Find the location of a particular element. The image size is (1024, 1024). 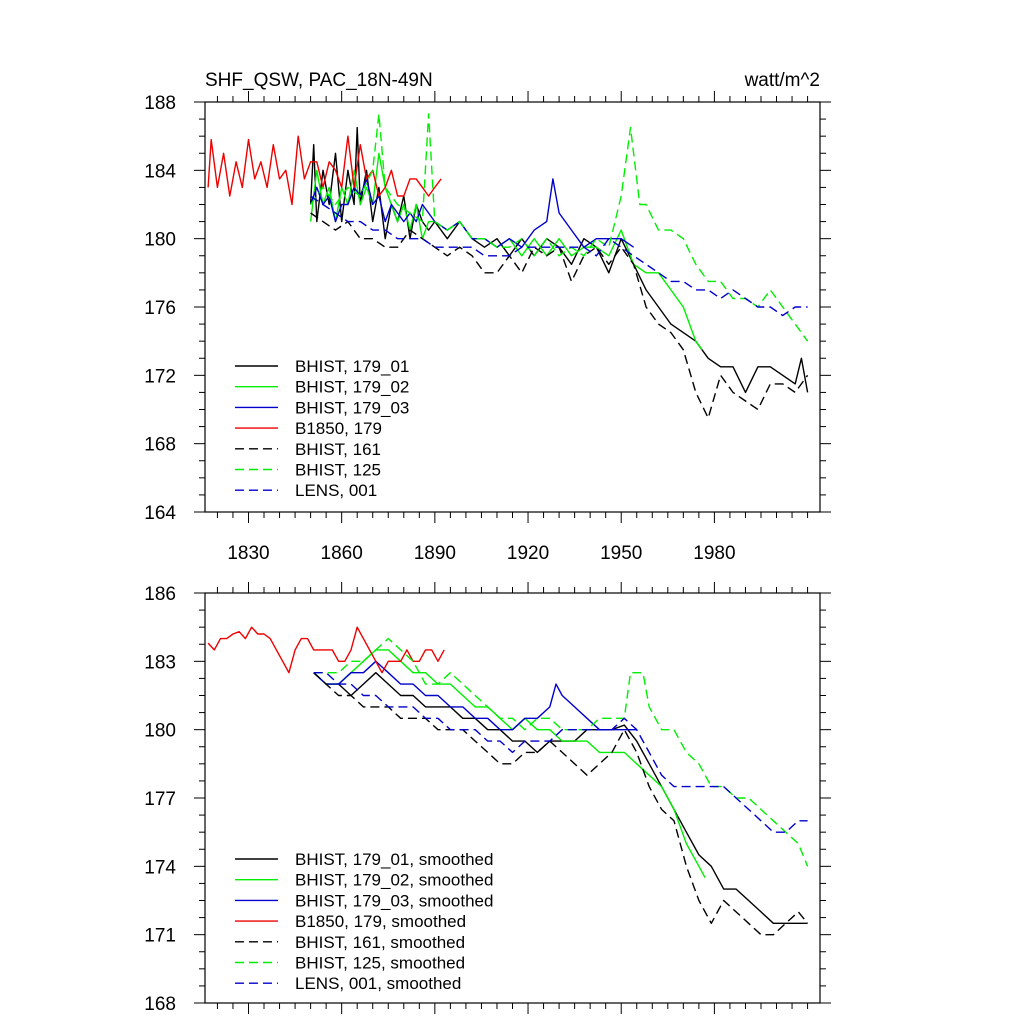

legend-label-4: BHIST, 161, smoothed is located at coordinates (380, 942).